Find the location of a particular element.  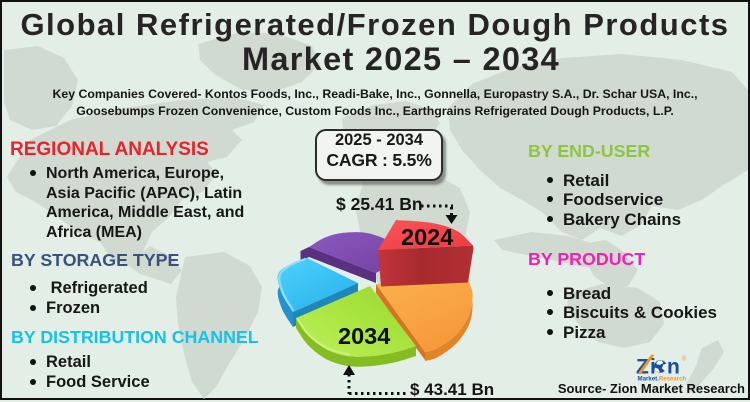

svg-text: Market.Research is located at coordinates (662, 379).